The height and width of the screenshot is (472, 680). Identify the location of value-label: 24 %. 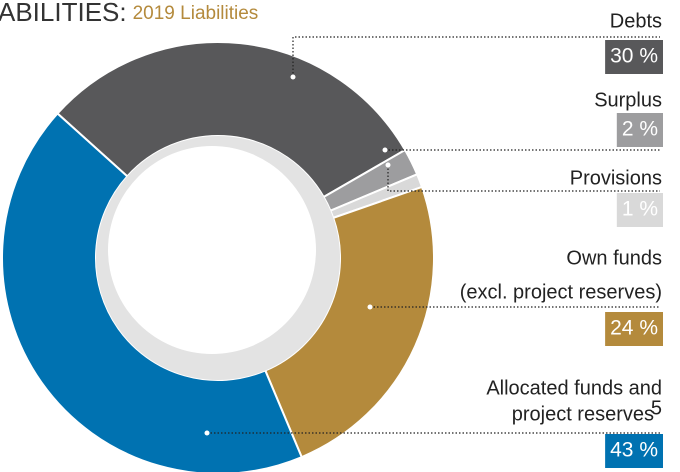
(634, 328).